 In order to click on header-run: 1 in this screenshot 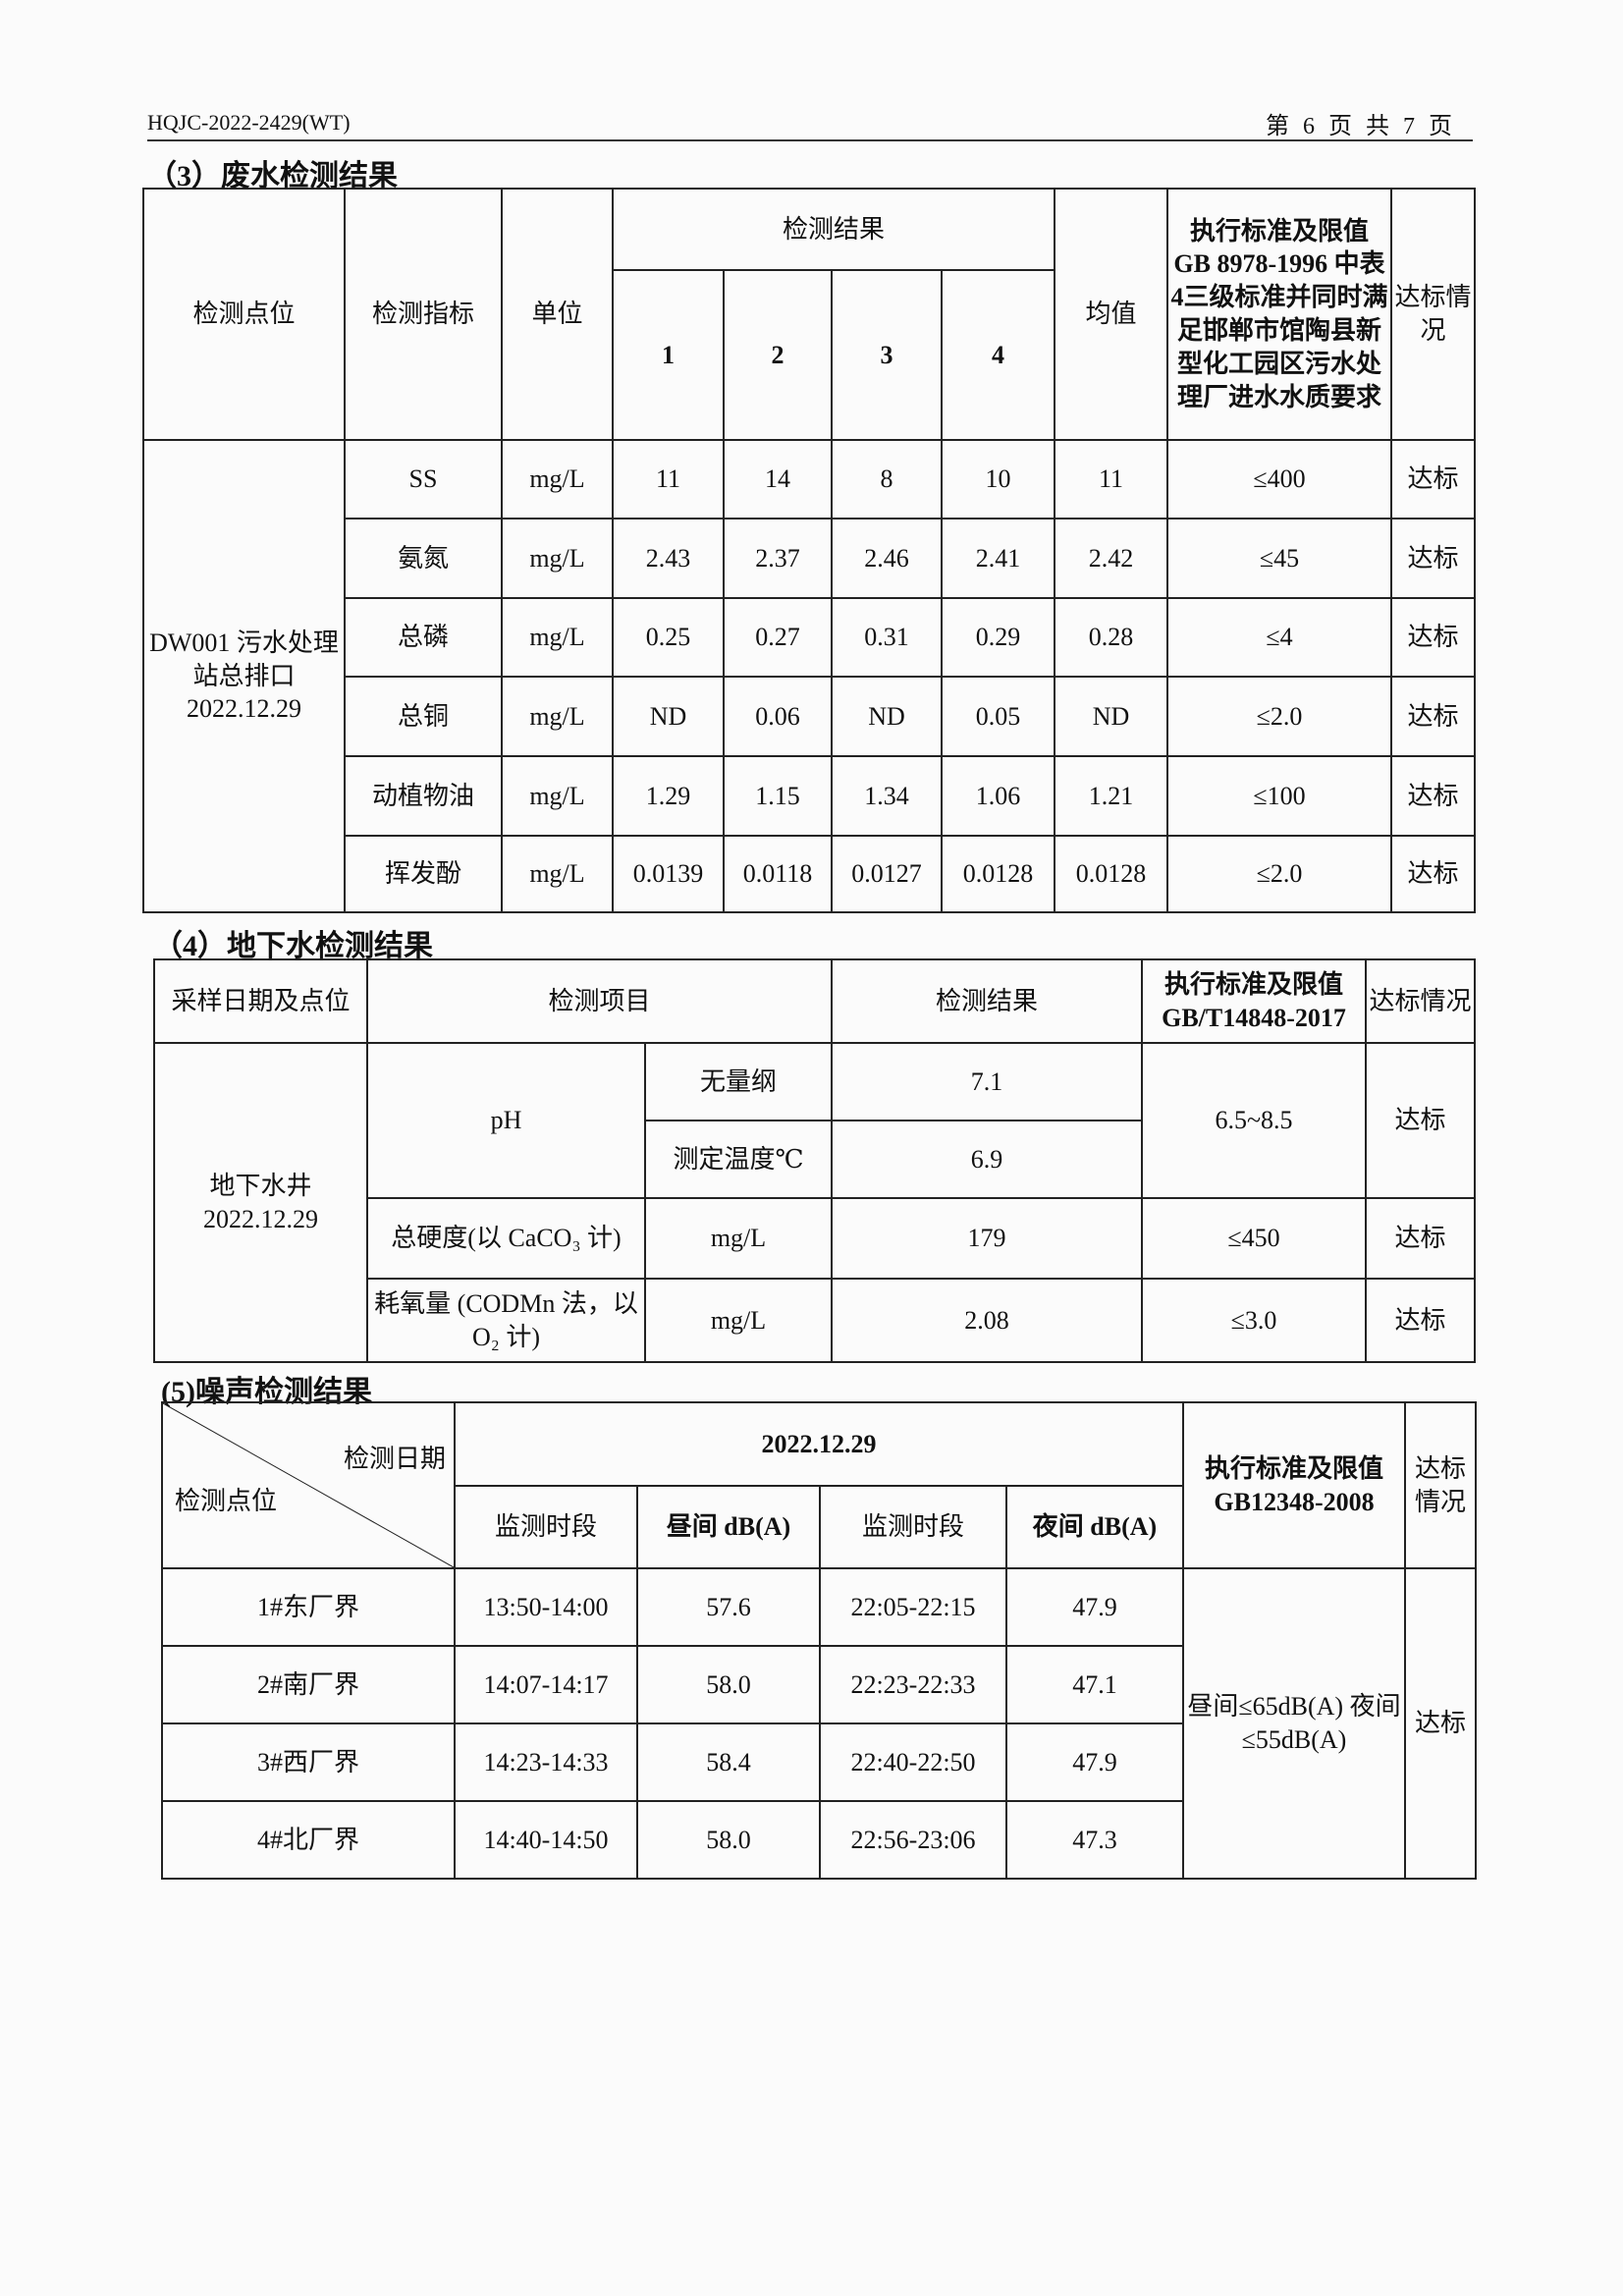, I will do `click(668, 355)`.